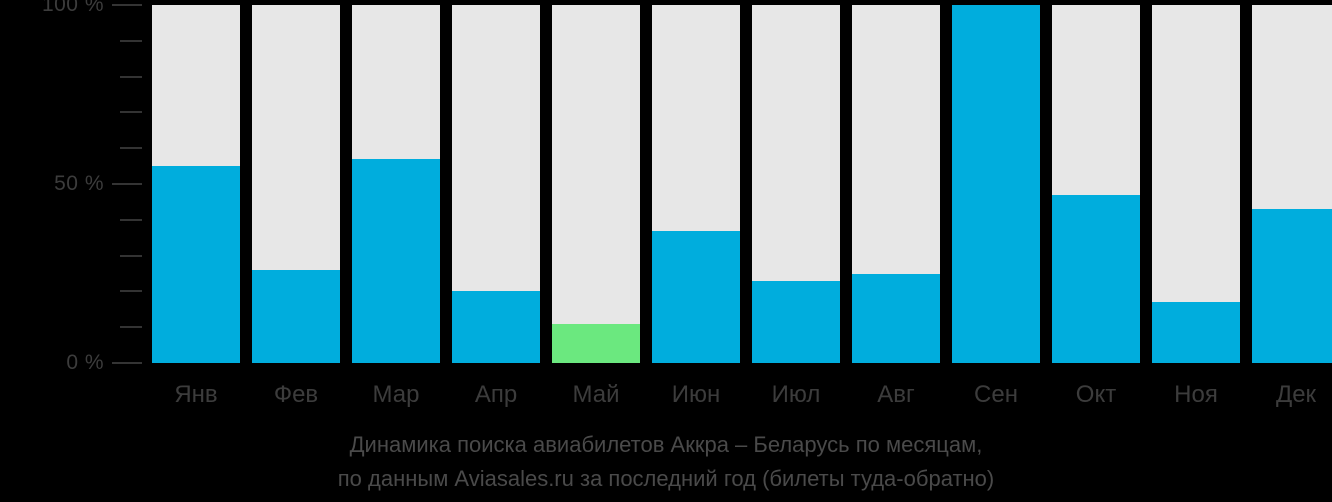 Image resolution: width=1332 pixels, height=502 pixels. What do you see at coordinates (85, 362) in the screenshot?
I see `y-axis-label: 0 %` at bounding box center [85, 362].